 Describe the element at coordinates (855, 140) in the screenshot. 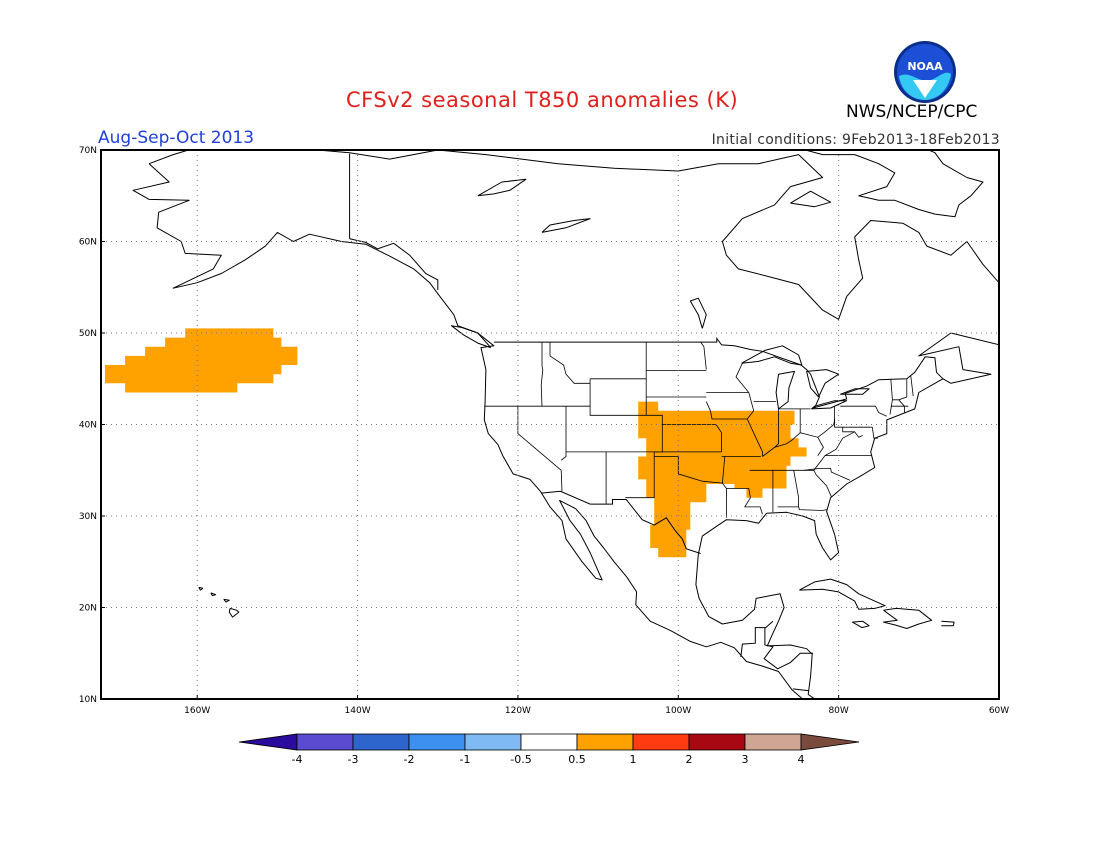

I see `initial-conditions: Initial conditions: 9Feb2013-18Feb2013` at that location.